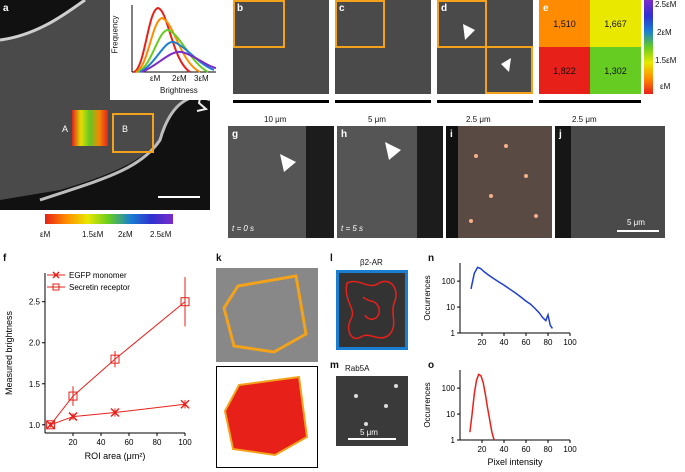  I want to click on scale-label-b: 10 μm, so click(275, 119).